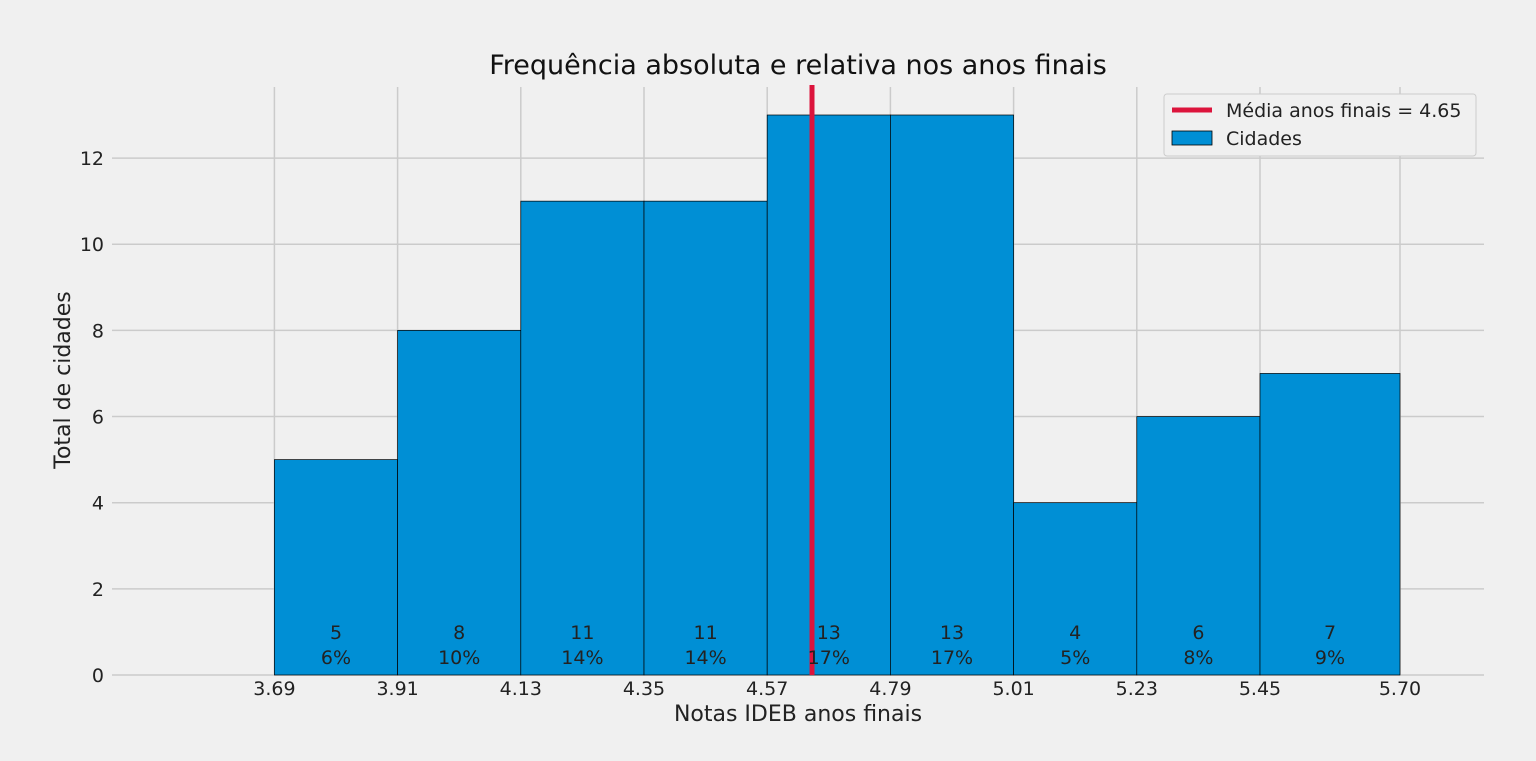 This screenshot has height=761, width=1536. I want to click on x-tick-label: 4.79, so click(890, 689).